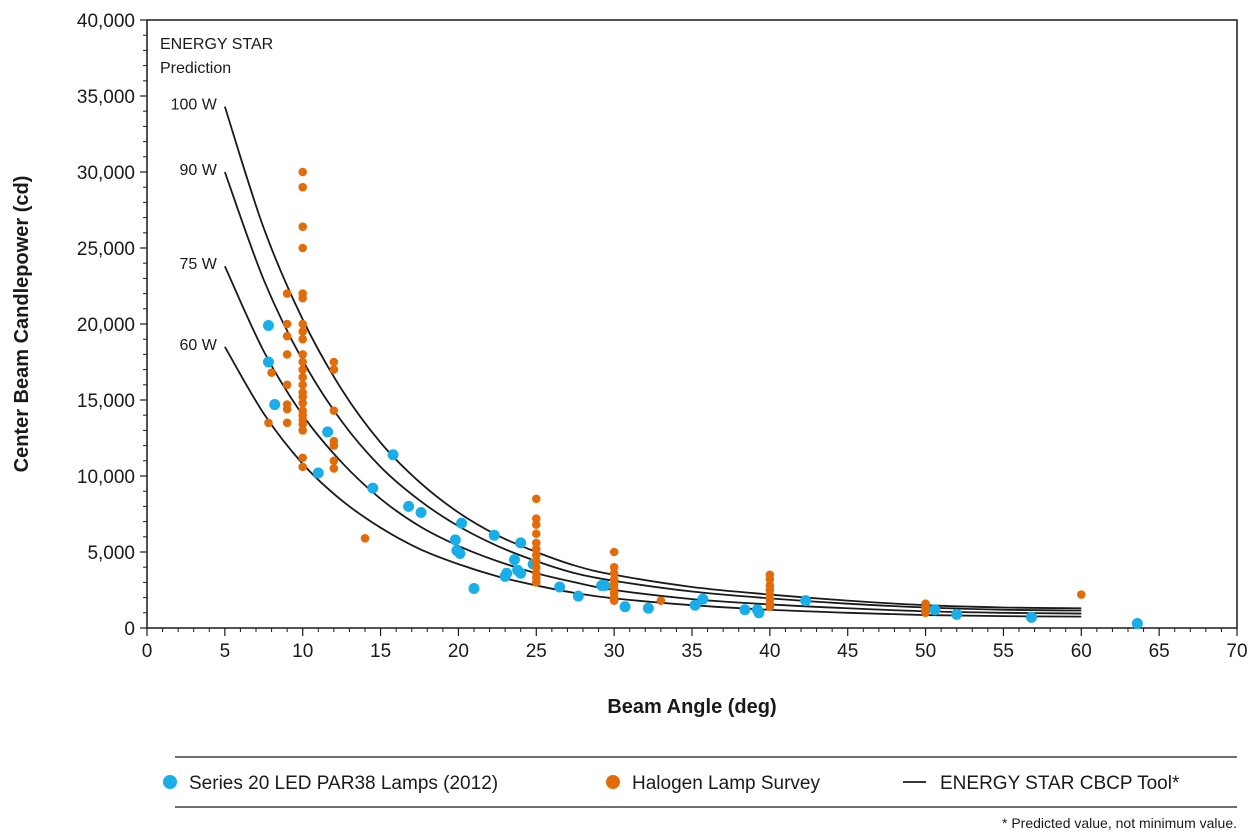 This screenshot has width=1258, height=837. What do you see at coordinates (129, 629) in the screenshot?
I see `y-tick-label: 0` at bounding box center [129, 629].